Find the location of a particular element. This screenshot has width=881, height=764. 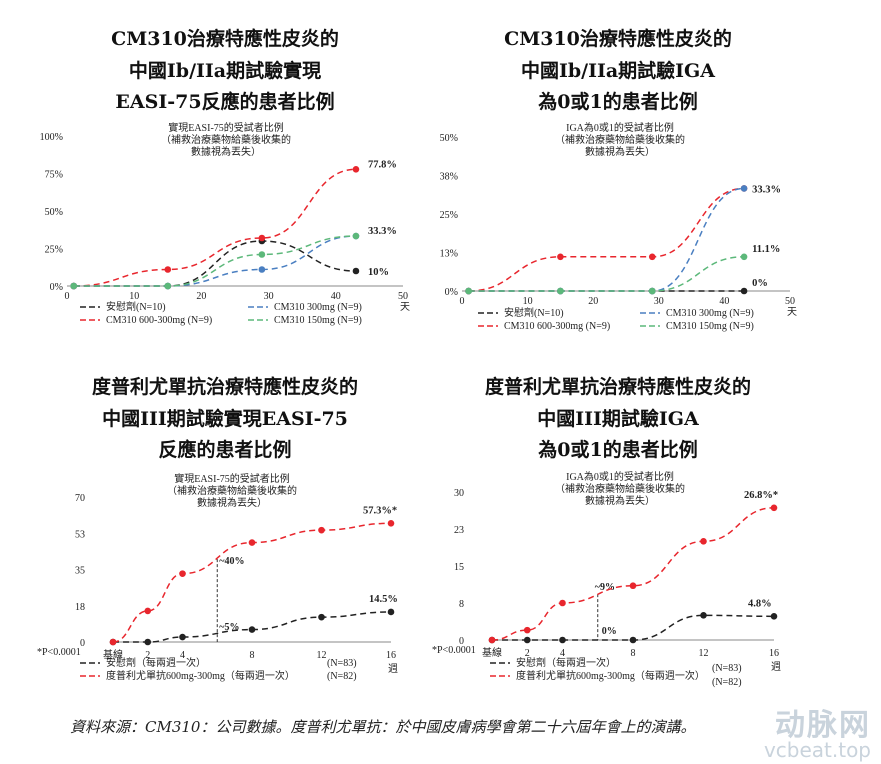

data-label: 57.3%* is located at coordinates (380, 510).